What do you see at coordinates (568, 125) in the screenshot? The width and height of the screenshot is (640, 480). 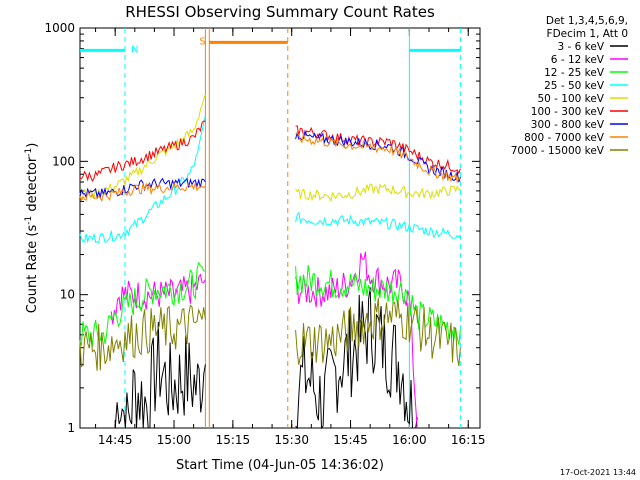 I see `legend-entry-label: 300 - 800 keV` at bounding box center [568, 125].